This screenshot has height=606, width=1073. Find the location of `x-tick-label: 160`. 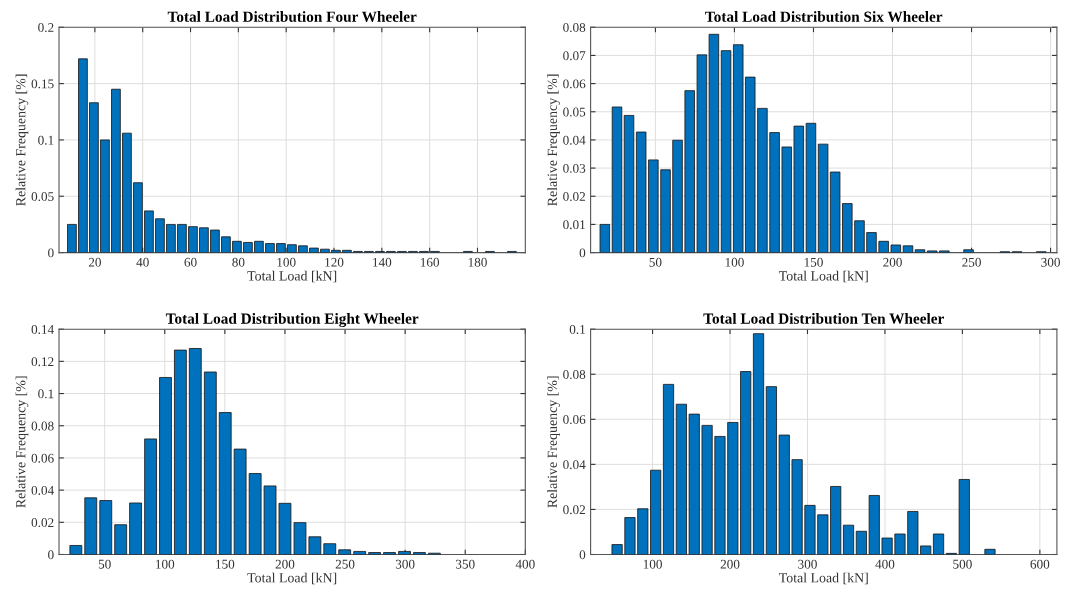

x-tick-label: 160 is located at coordinates (430, 262).